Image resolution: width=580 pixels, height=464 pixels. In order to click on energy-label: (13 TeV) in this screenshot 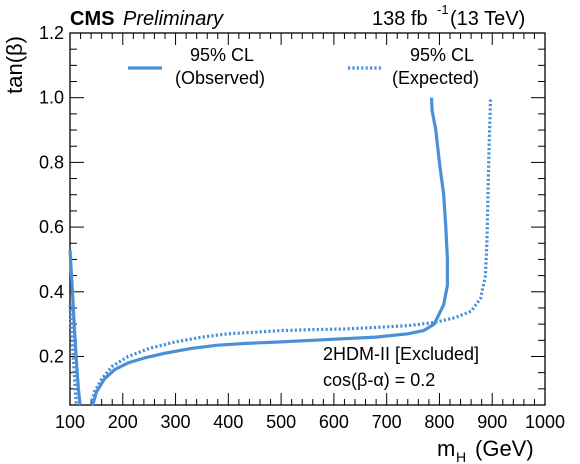, I will do `click(487, 19)`.